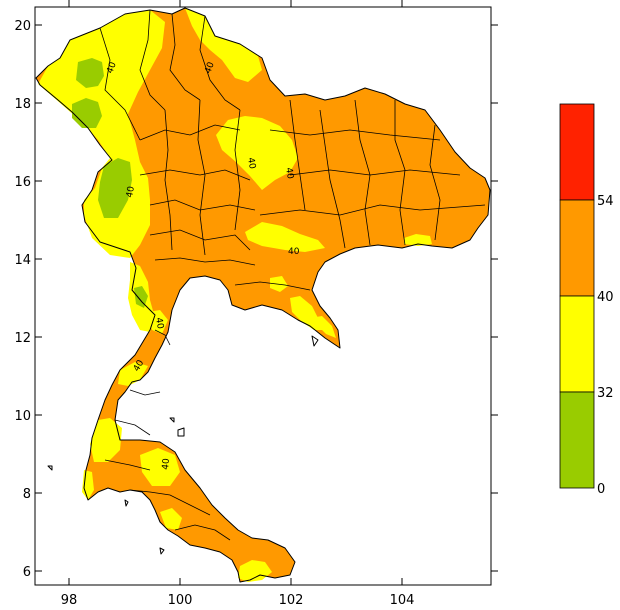 This screenshot has width=620, height=610. Describe the element at coordinates (27, 572) in the screenshot. I see `y-tick-label: 6` at that location.